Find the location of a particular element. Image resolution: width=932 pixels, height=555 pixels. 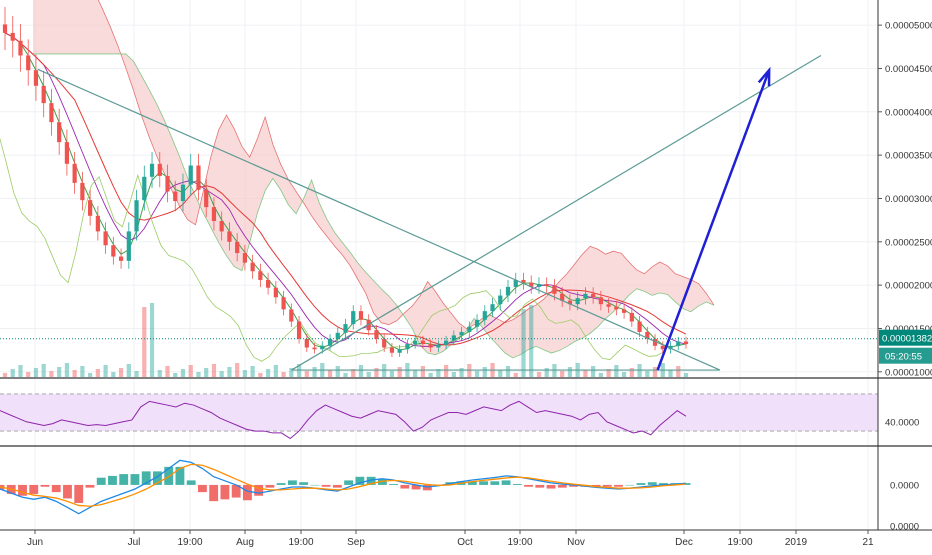

y-tick-label: 0.00002500 is located at coordinates (908, 242).